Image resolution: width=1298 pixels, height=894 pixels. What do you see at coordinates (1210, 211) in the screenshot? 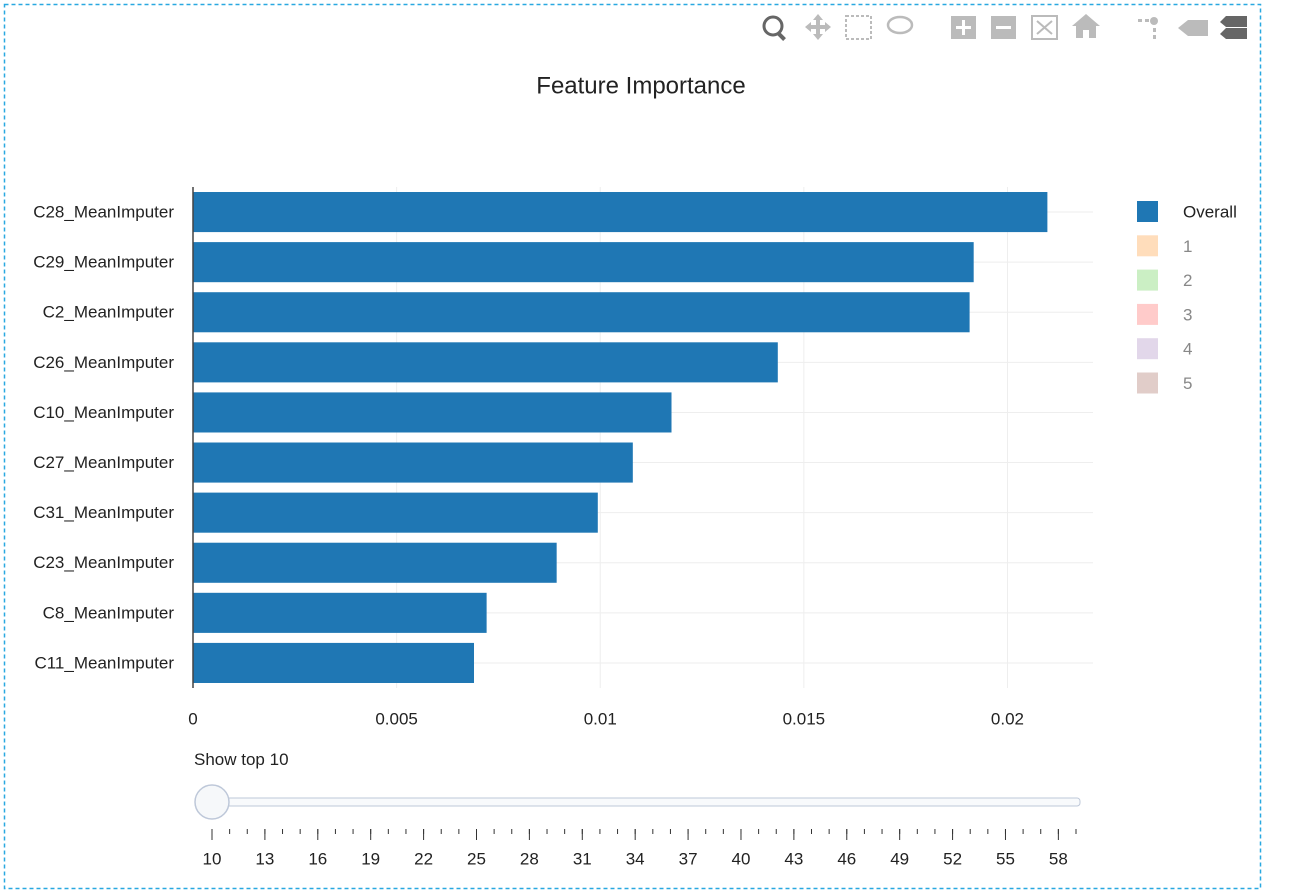
I see `legend-label: Overall` at bounding box center [1210, 211].